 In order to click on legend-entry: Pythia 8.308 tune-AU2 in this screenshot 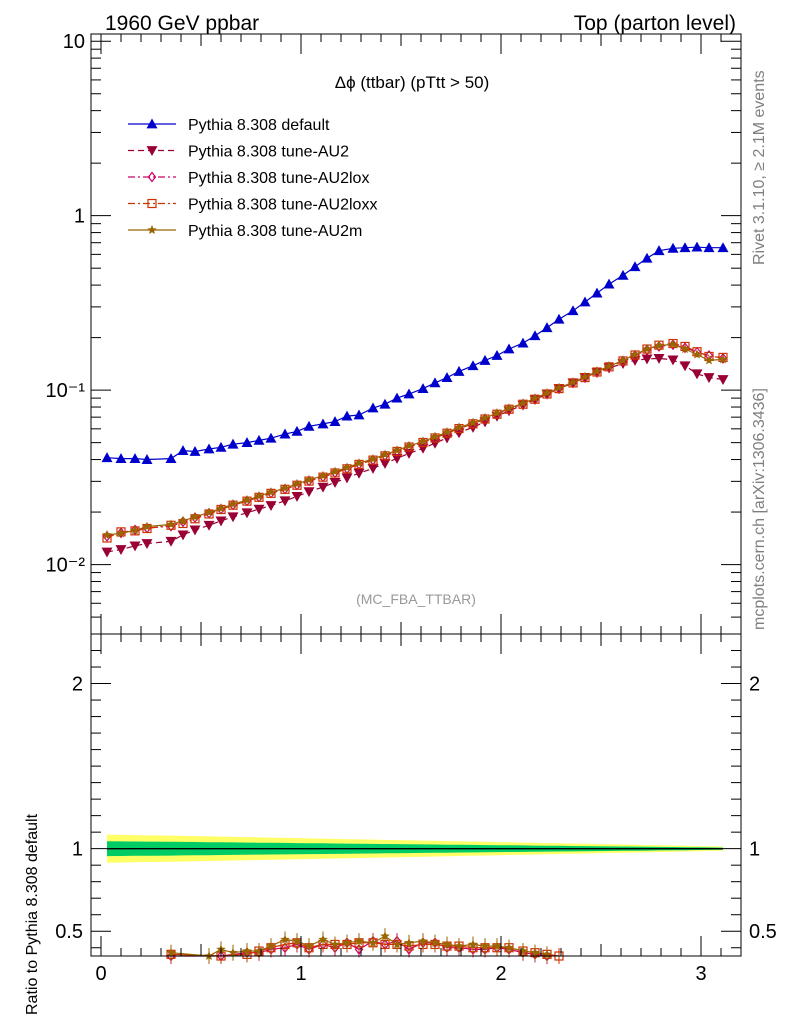, I will do `click(238, 152)`.